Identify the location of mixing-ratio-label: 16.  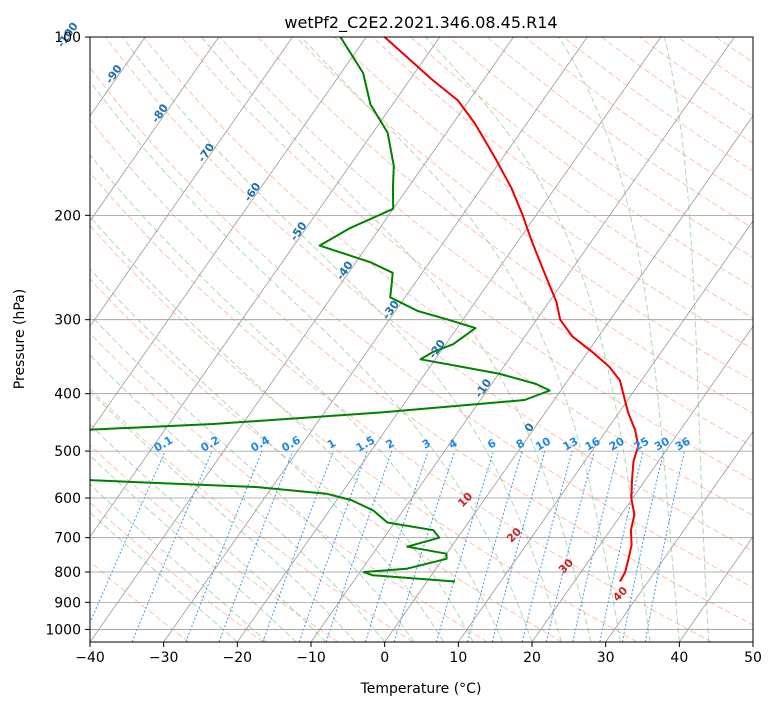
(593, 443).